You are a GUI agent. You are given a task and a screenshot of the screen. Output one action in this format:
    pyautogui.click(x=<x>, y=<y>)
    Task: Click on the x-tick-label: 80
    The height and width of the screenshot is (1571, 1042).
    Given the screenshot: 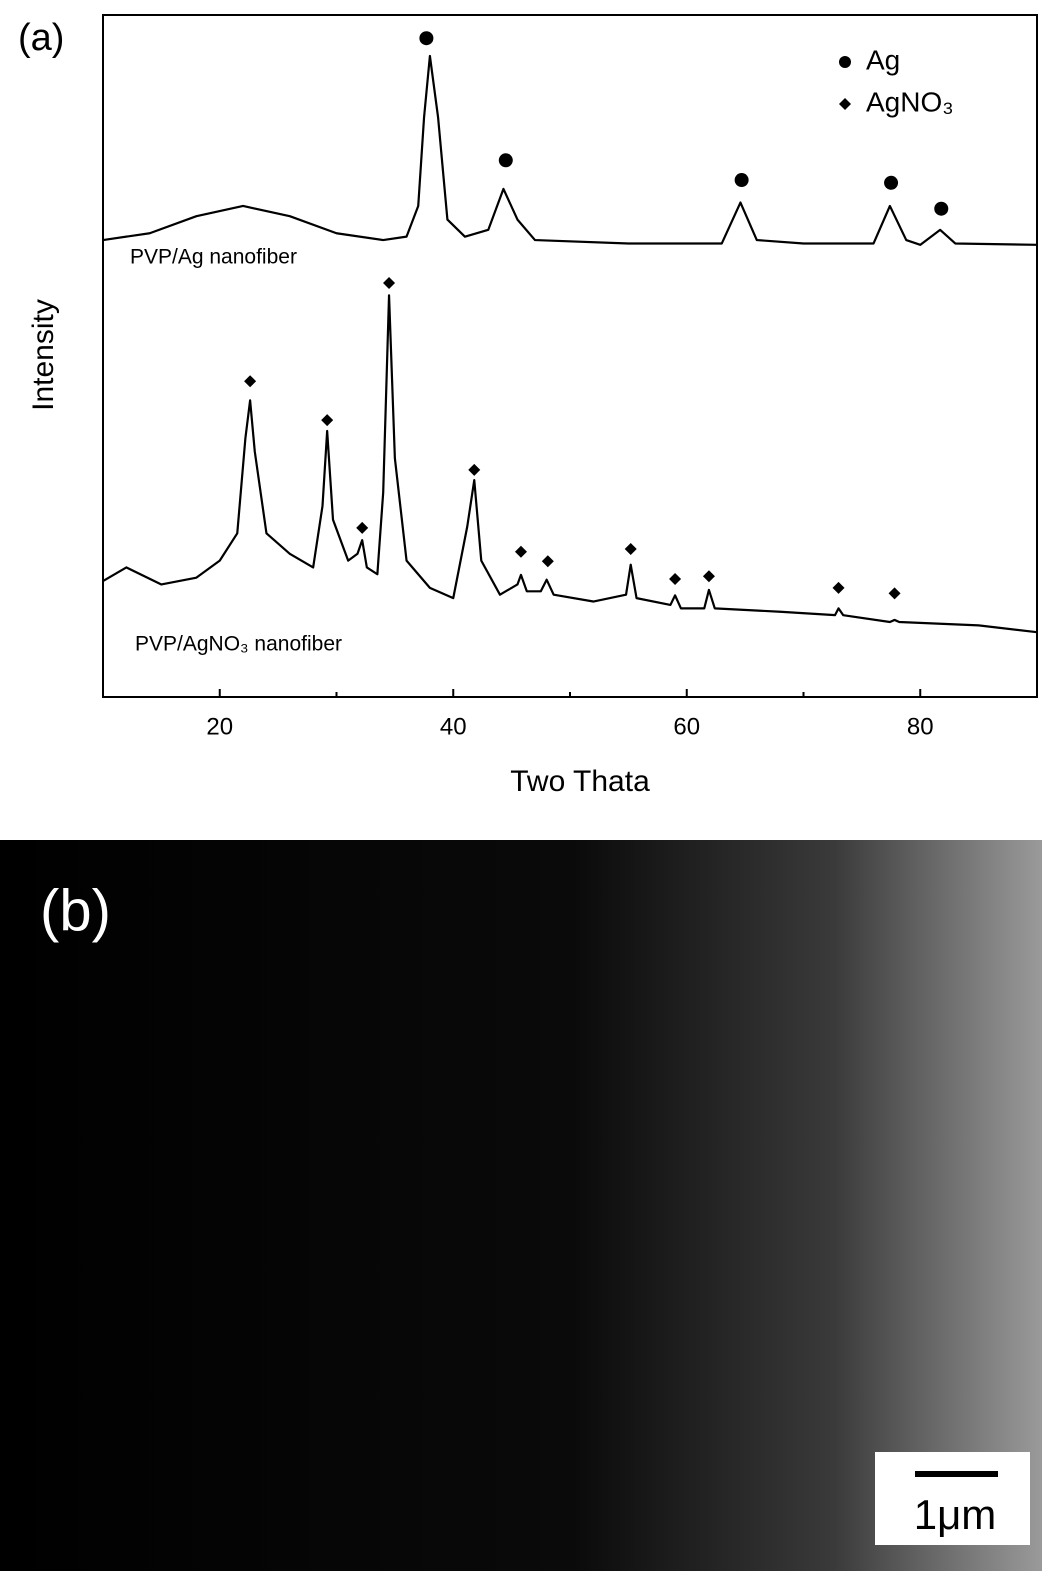 What is the action you would take?
    pyautogui.click(x=920, y=726)
    